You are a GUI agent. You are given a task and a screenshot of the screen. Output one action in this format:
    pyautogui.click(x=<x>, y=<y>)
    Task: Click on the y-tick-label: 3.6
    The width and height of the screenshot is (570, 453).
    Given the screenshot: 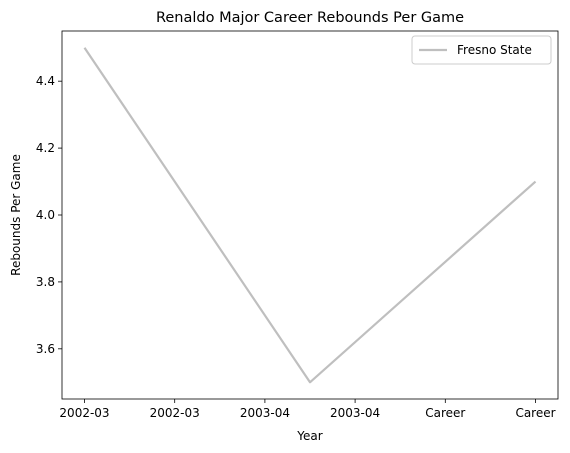 What is the action you would take?
    pyautogui.click(x=45, y=349)
    